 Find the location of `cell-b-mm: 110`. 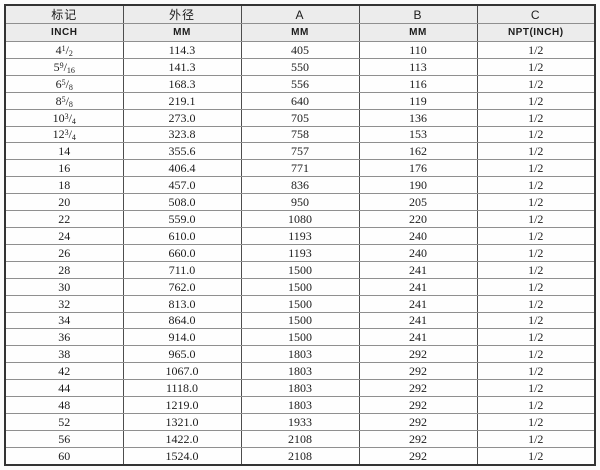

cell-b-mm: 110 is located at coordinates (418, 50).